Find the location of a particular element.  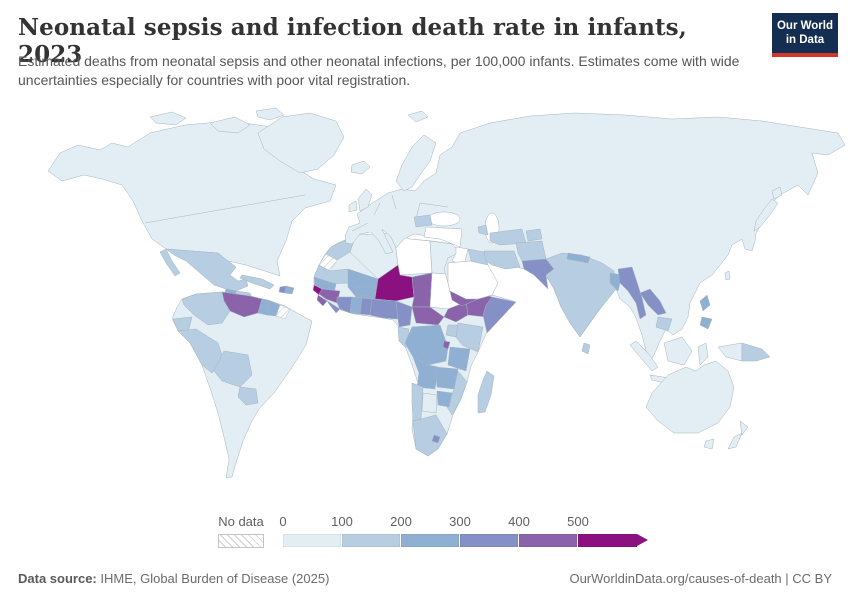

country-angola is located at coordinates (425, 373).